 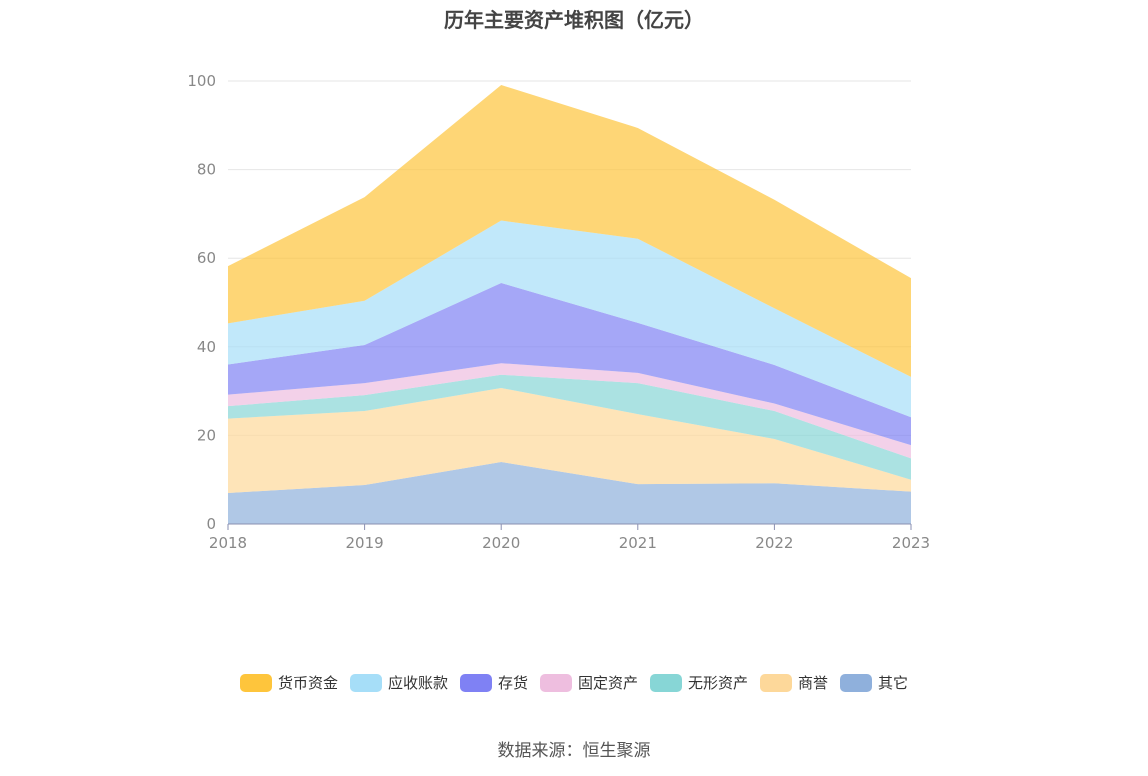 What do you see at coordinates (638, 543) in the screenshot?
I see `x-tick-label: 2021` at bounding box center [638, 543].